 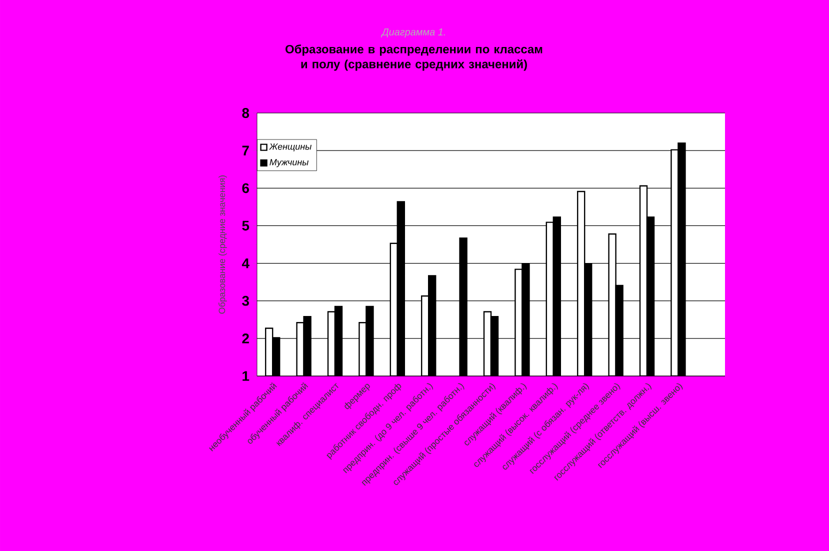 What do you see at coordinates (412, 33) in the screenshot?
I see `chart-subtitle: Диаграмма 1.` at bounding box center [412, 33].